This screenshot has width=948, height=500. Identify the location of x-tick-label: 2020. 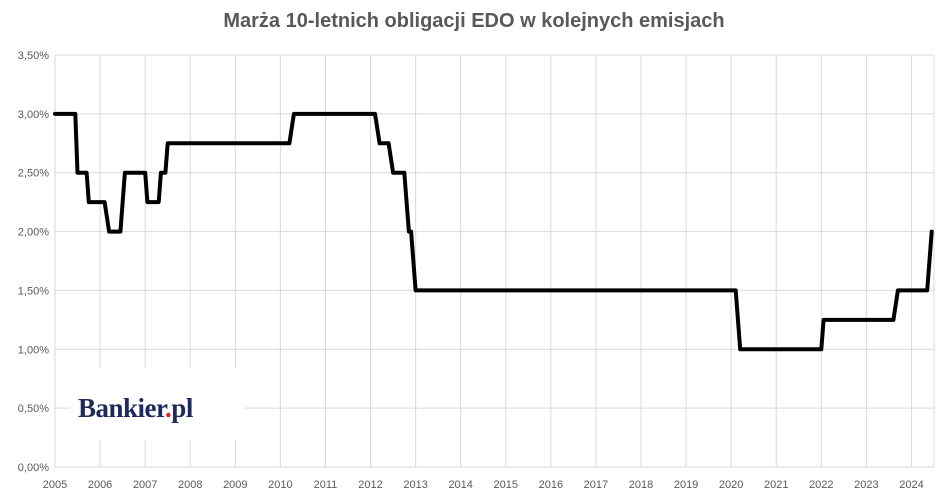
(731, 485).